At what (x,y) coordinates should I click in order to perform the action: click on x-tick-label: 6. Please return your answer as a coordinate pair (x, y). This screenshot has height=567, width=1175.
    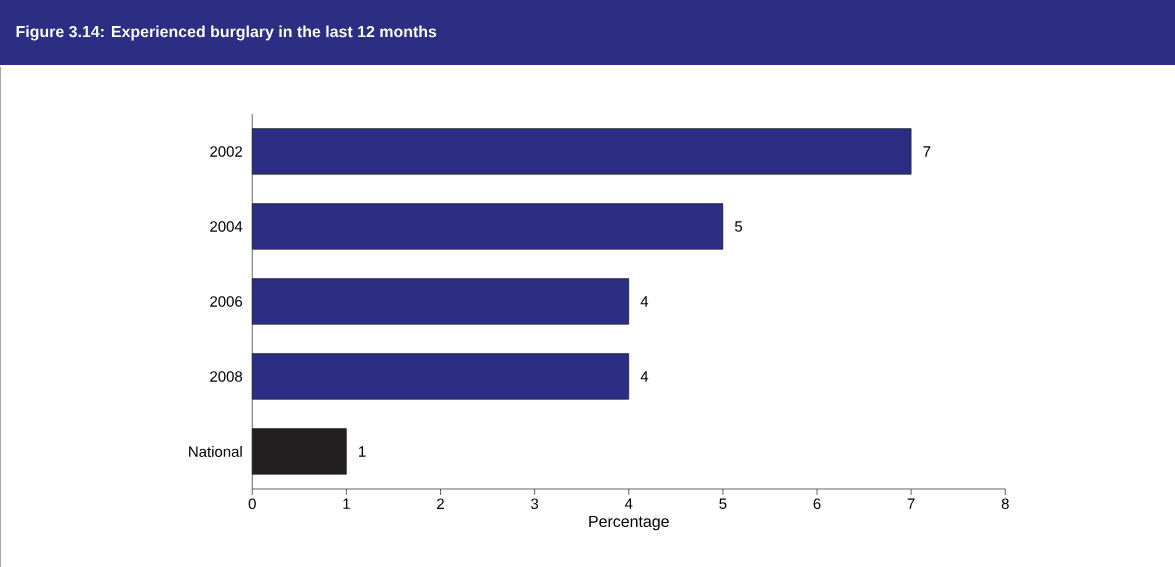
    Looking at the image, I should click on (817, 504).